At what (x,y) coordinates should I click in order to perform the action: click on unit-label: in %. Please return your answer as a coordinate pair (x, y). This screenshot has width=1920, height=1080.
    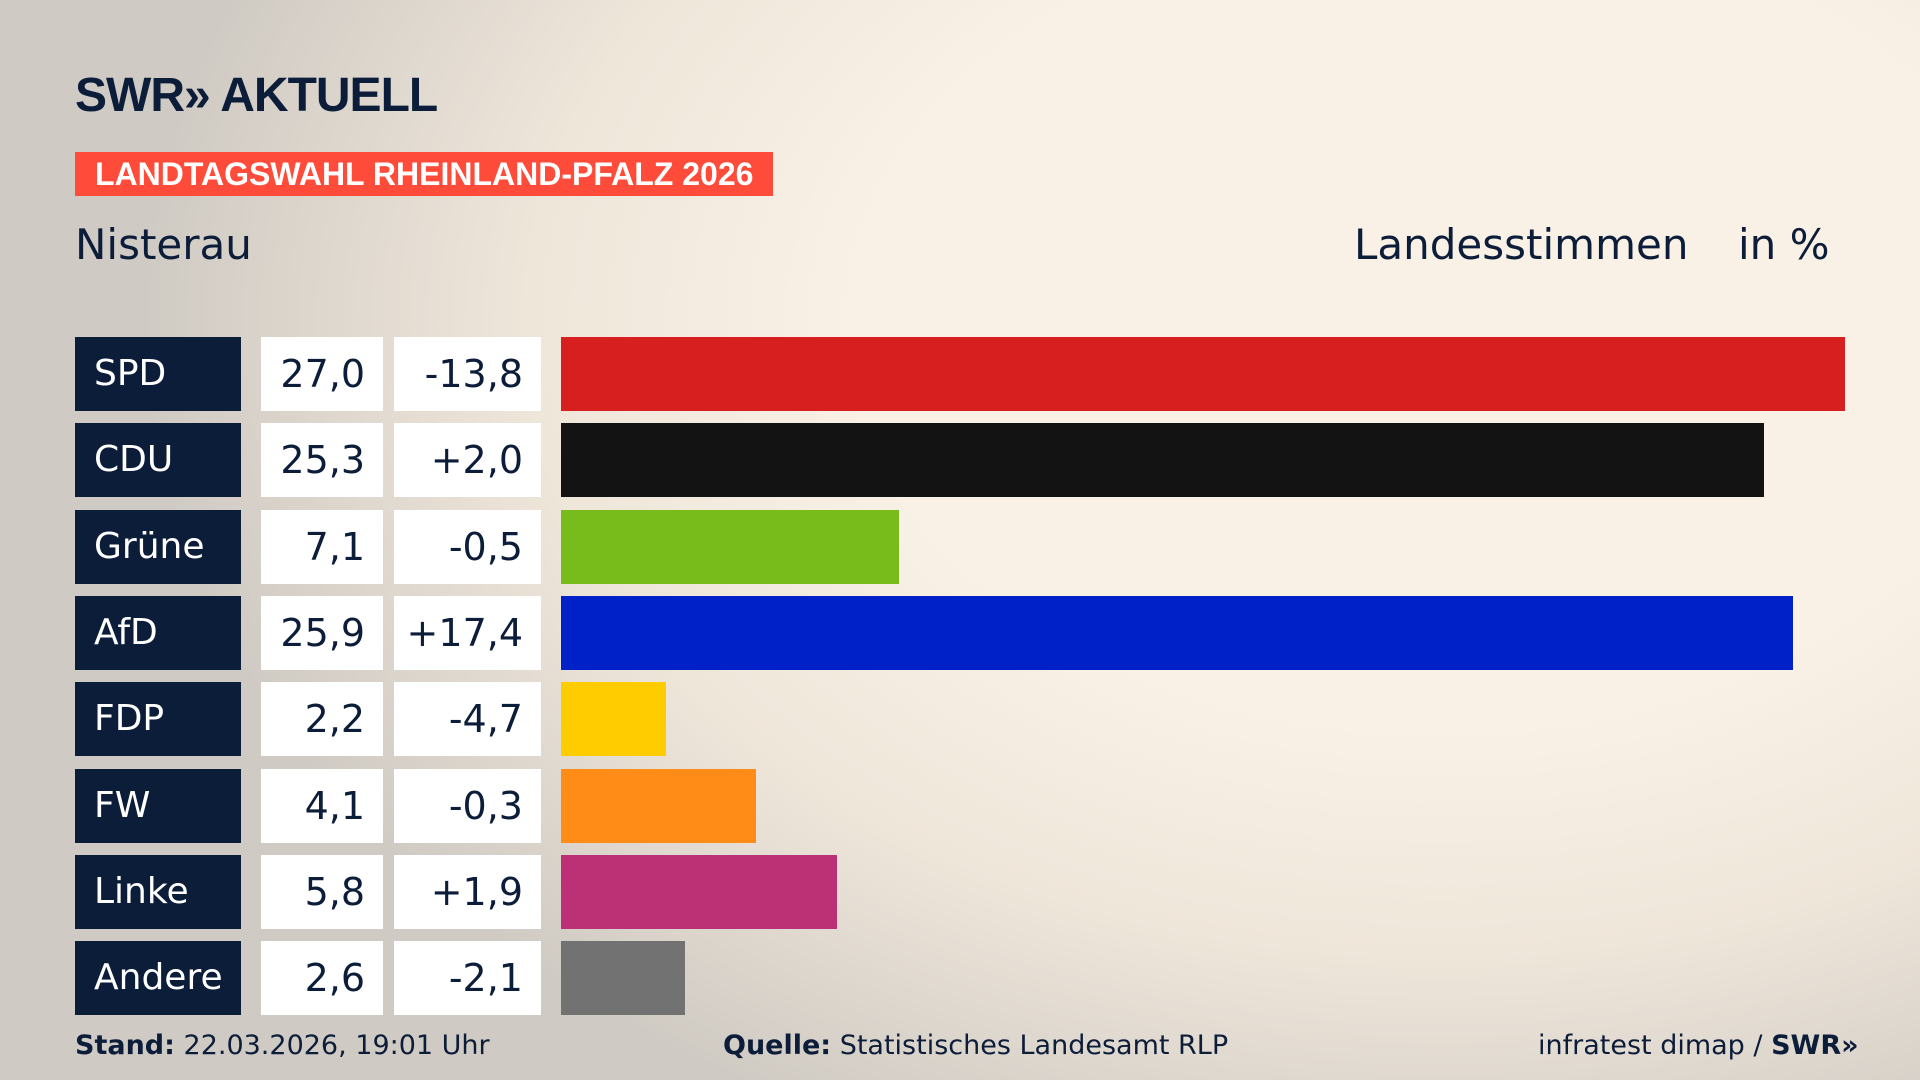
    Looking at the image, I should click on (1784, 244).